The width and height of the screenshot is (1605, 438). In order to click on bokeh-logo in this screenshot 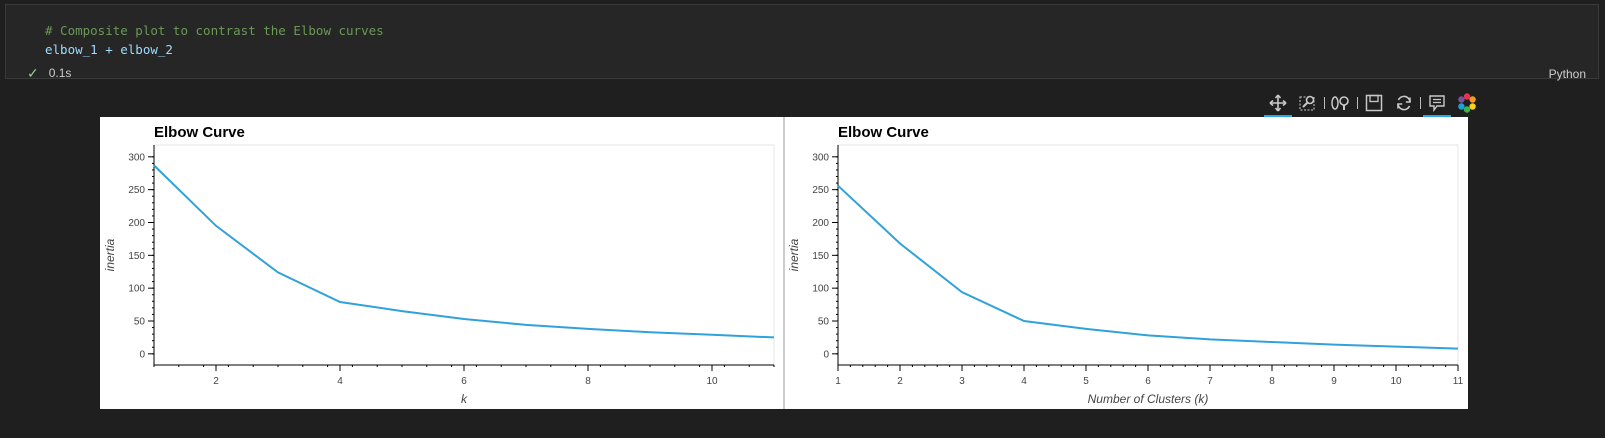, I will do `click(1467, 103)`.